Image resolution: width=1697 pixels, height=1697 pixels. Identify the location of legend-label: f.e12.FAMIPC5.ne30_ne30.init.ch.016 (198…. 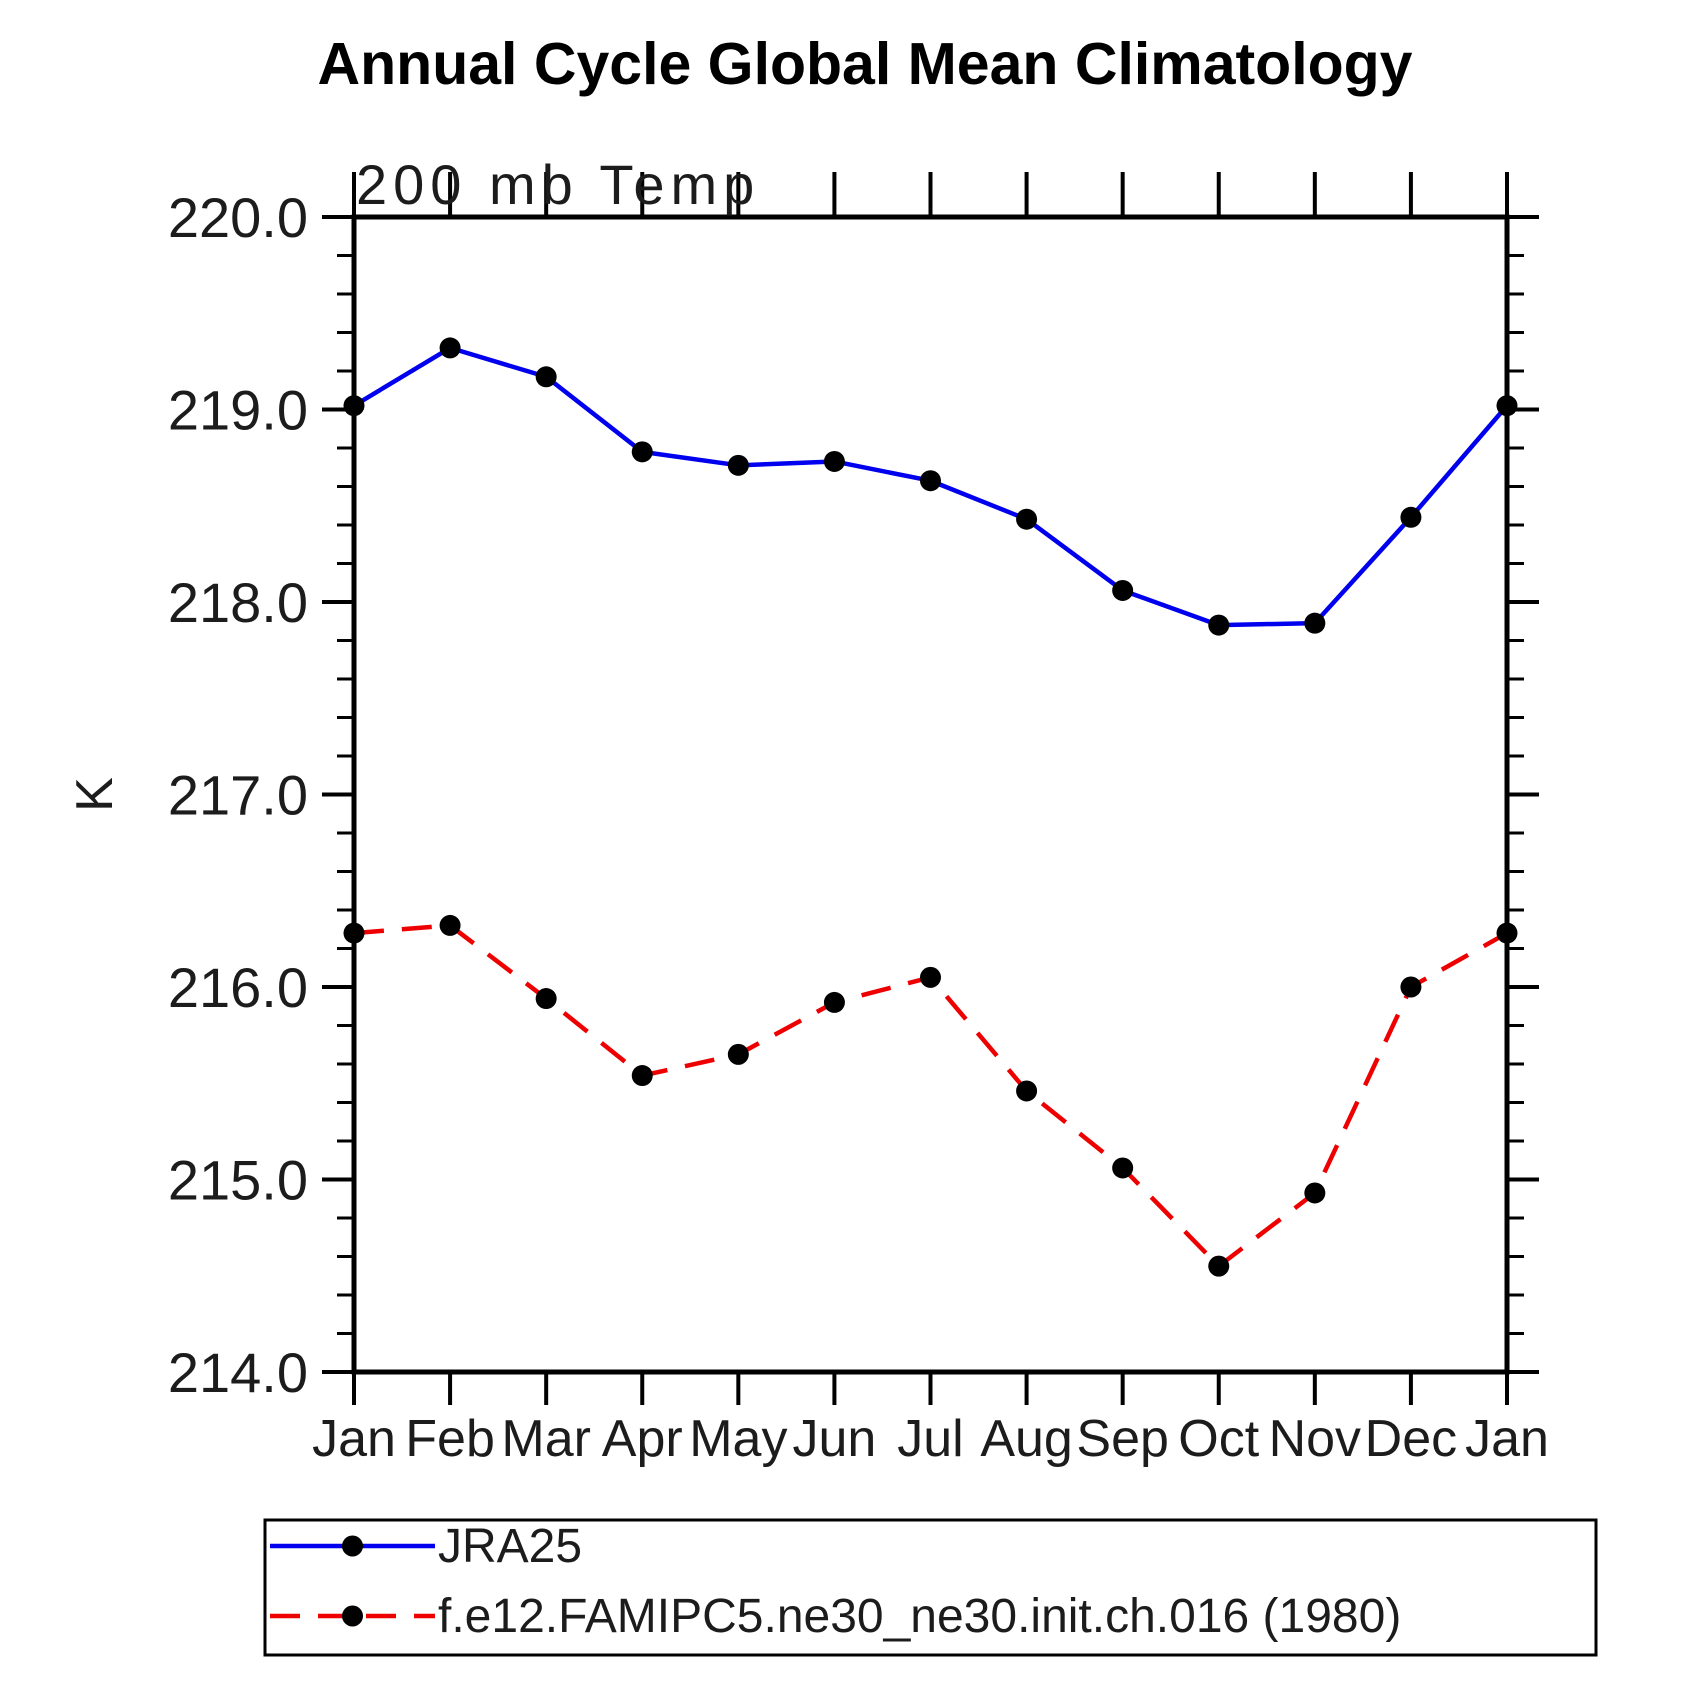
(919, 1616).